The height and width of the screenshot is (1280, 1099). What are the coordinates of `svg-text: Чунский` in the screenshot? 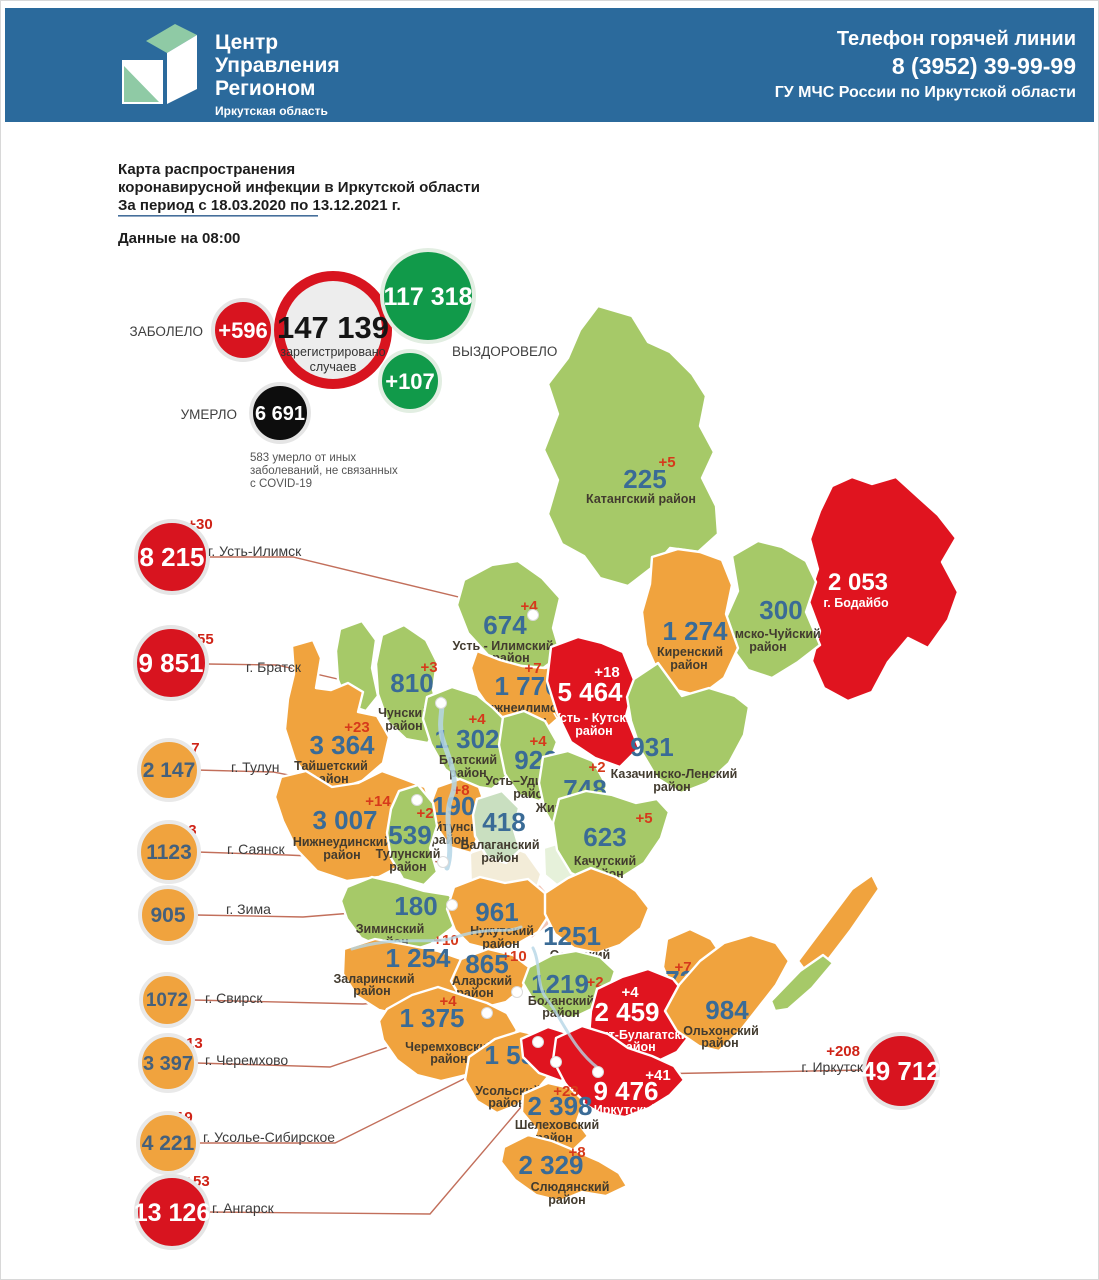 It's located at (404, 713).